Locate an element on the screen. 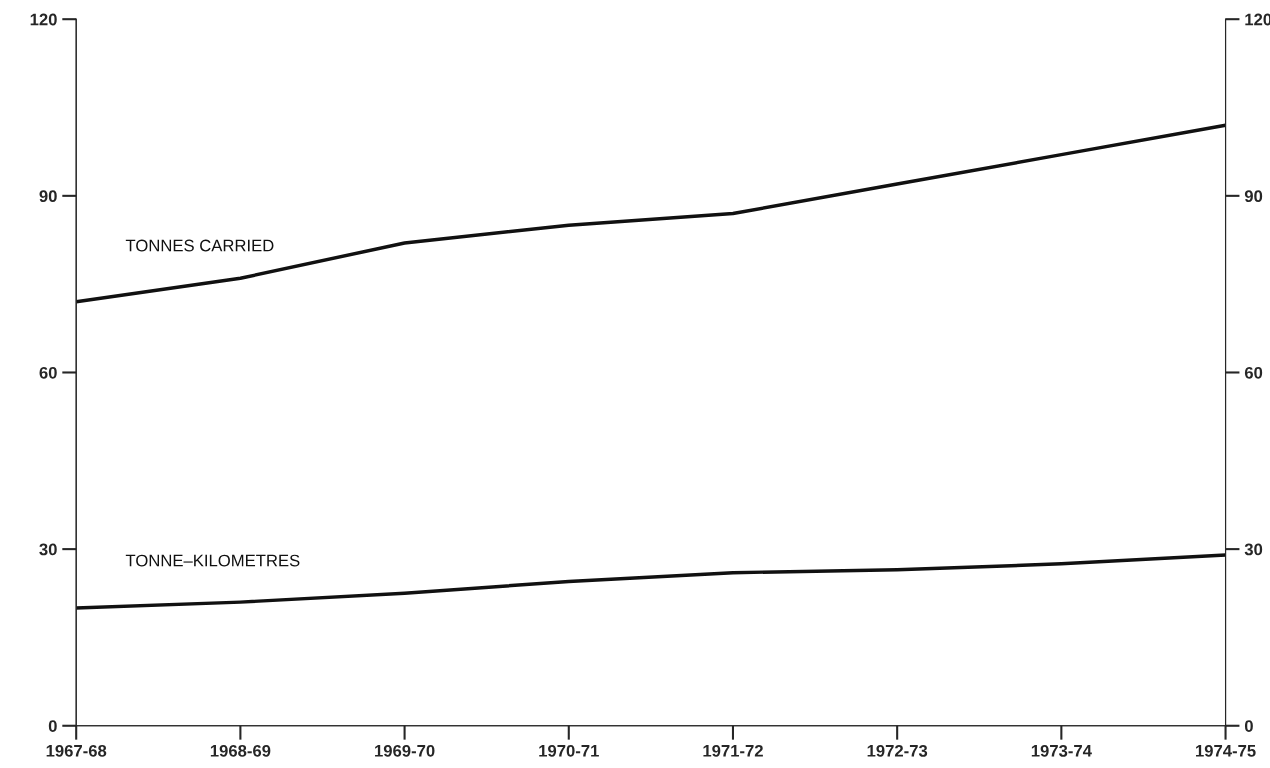 The height and width of the screenshot is (768, 1270). y2-tick-label: 90 is located at coordinates (1253, 196).